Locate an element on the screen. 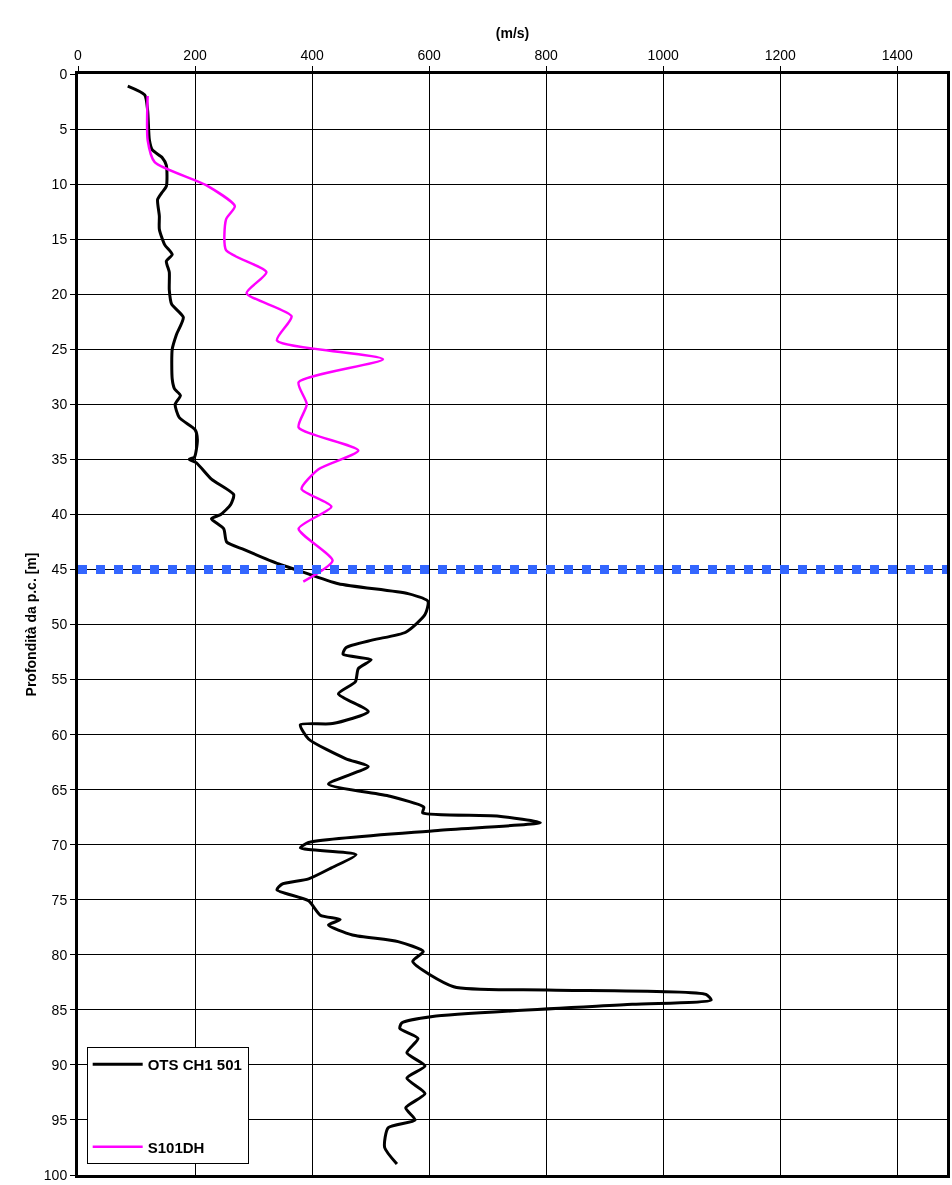 This screenshot has width=952, height=1185. y-tick-label: 60 is located at coordinates (59, 734).